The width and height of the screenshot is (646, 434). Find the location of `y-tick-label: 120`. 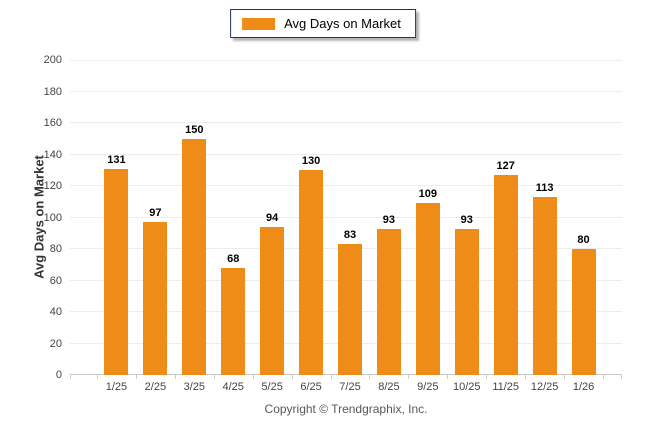

y-tick-label: 120 is located at coordinates (52, 186).